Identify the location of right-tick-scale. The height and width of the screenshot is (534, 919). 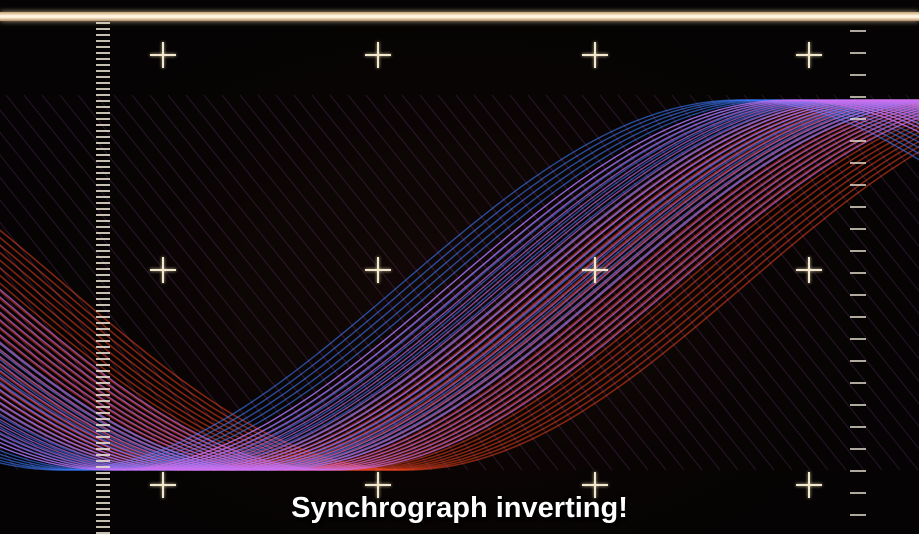
(858, 282).